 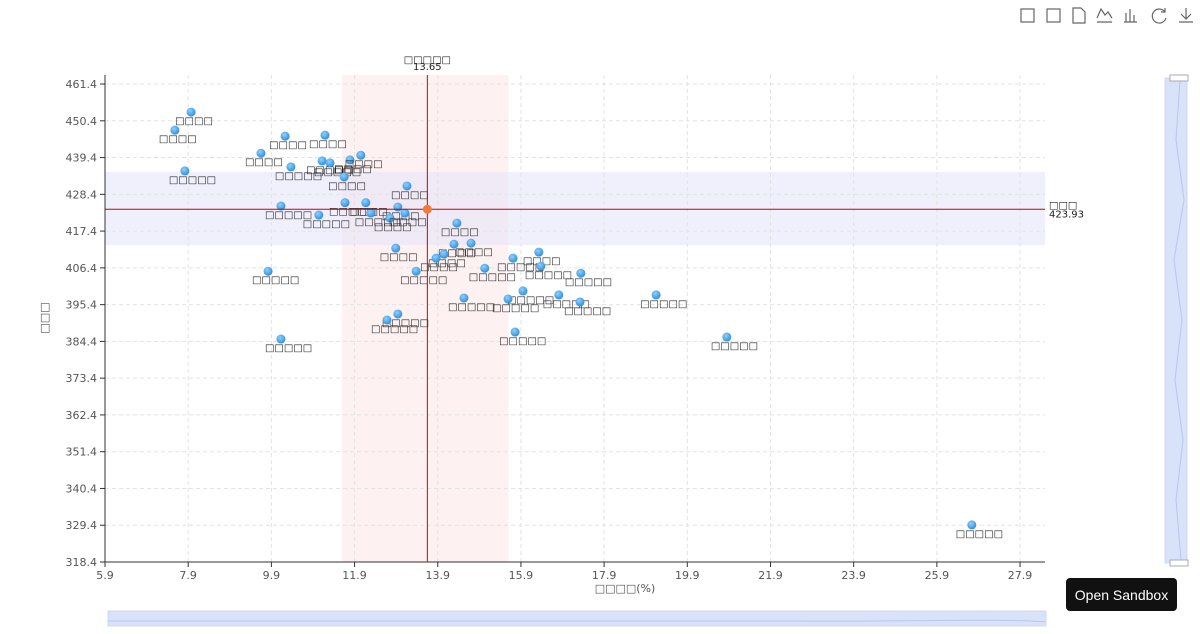 I want to click on y-tick-label: 450.4, so click(x=82, y=121).